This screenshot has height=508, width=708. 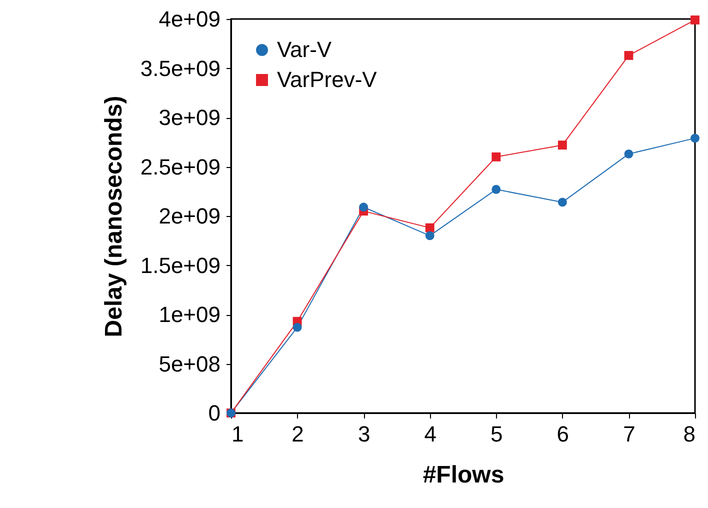 What do you see at coordinates (238, 434) in the screenshot?
I see `x-tick-label: 1` at bounding box center [238, 434].